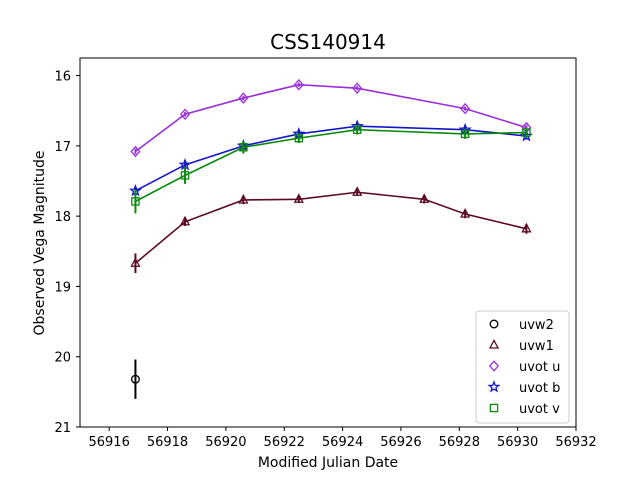 The image size is (640, 480). I want to click on series-uvw1, so click(331, 230).